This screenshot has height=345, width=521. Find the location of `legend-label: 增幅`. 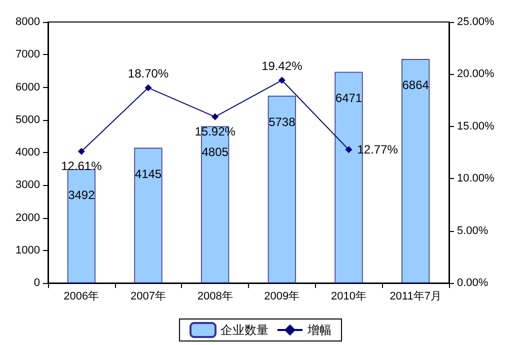

legend-label: 增幅 is located at coordinates (319, 330).